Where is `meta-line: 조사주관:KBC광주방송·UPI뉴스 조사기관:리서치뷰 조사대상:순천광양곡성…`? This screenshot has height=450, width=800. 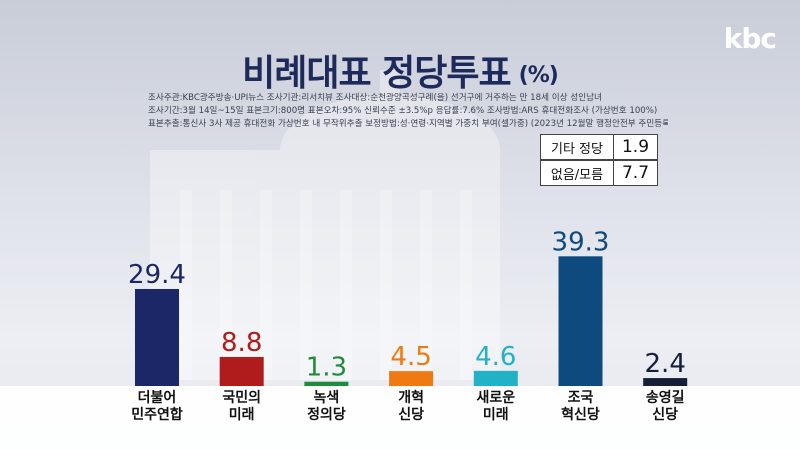 meta-line: 조사주관:KBC광주방송·UPI뉴스 조사기관:리서치뷰 조사대상:순천광양곡성… is located at coordinates (375, 98).